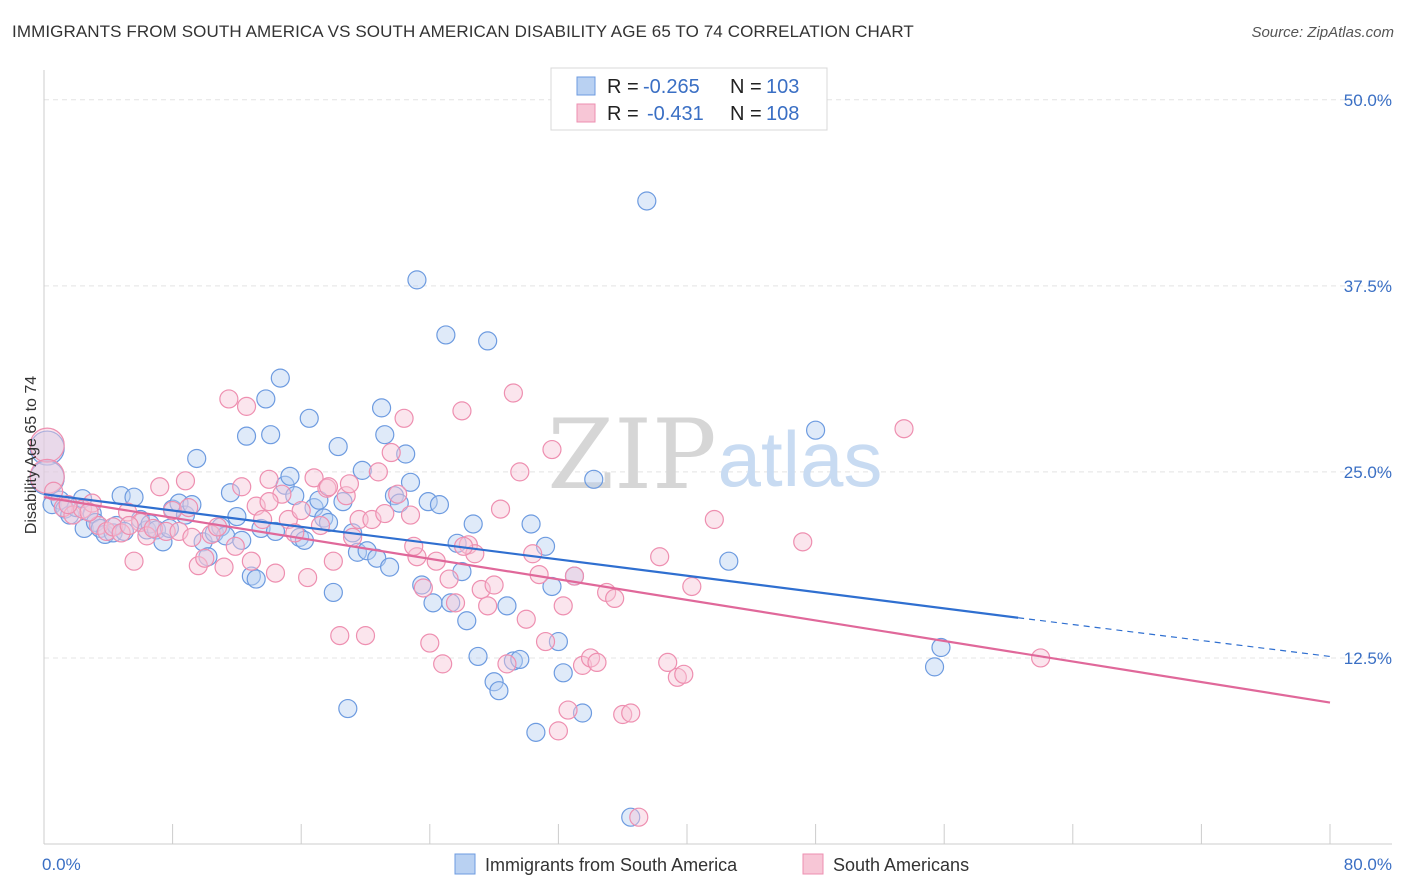 Image resolution: width=1406 pixels, height=892 pixels. Describe the element at coordinates (1368, 864) in the screenshot. I see `x-tick-right: 80.0%` at that location.